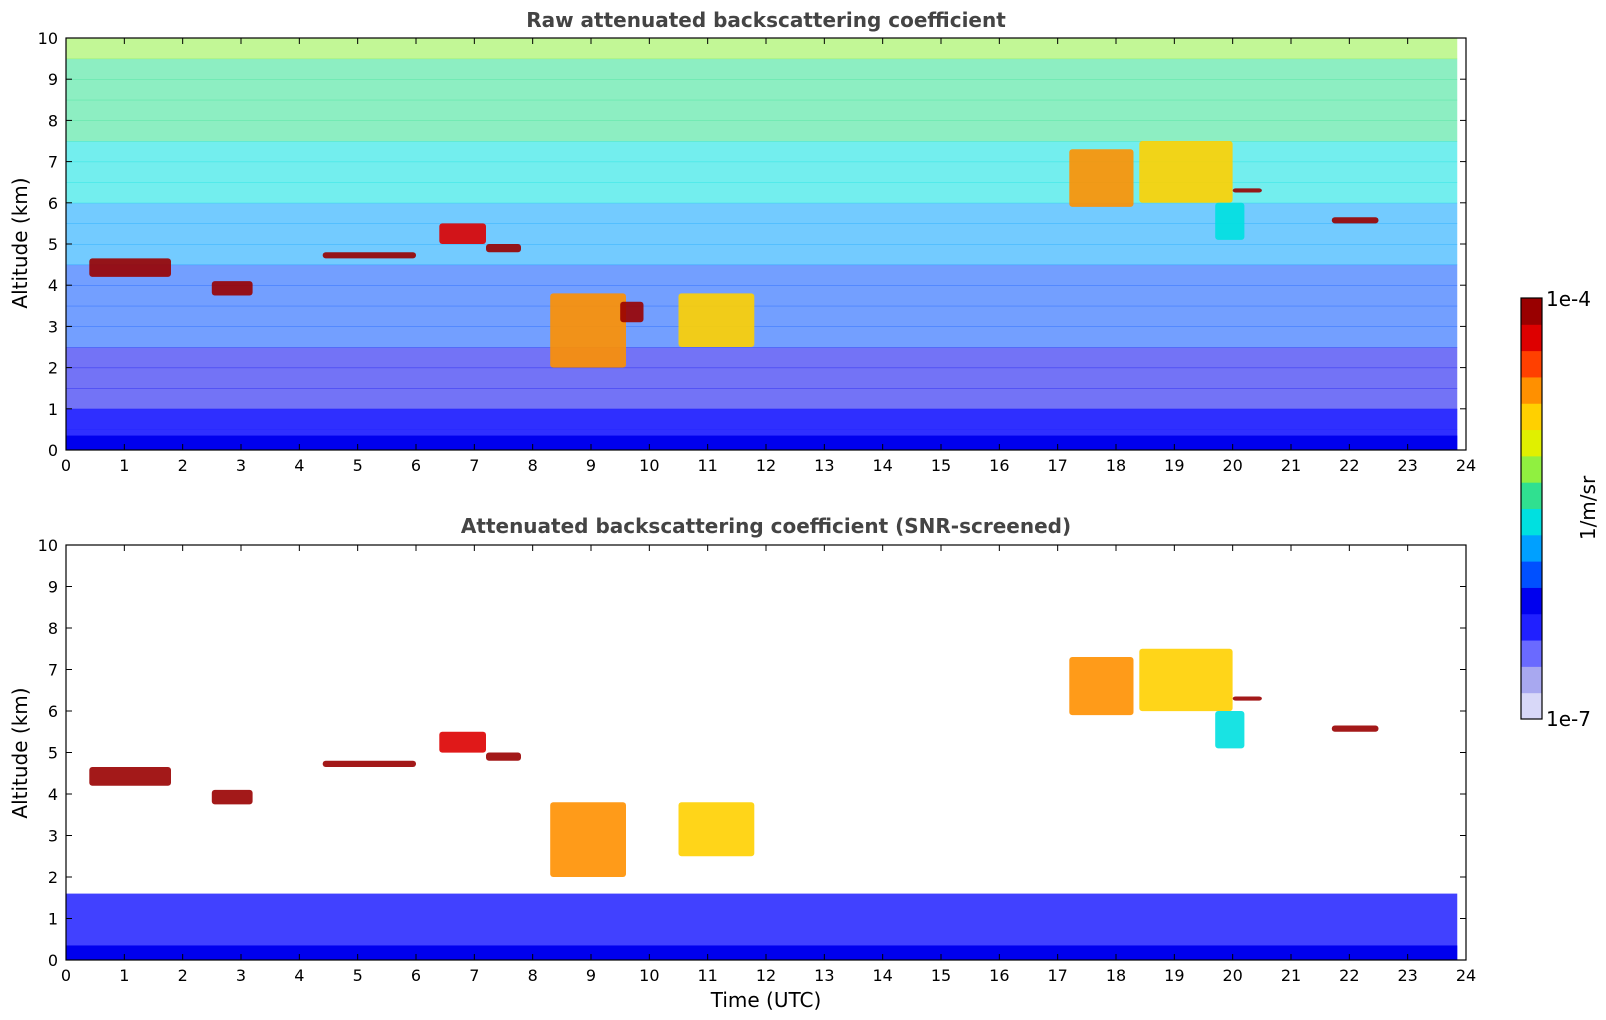 The height and width of the screenshot is (1020, 1606). I want to click on x-tick-label: 3, so click(241, 465).